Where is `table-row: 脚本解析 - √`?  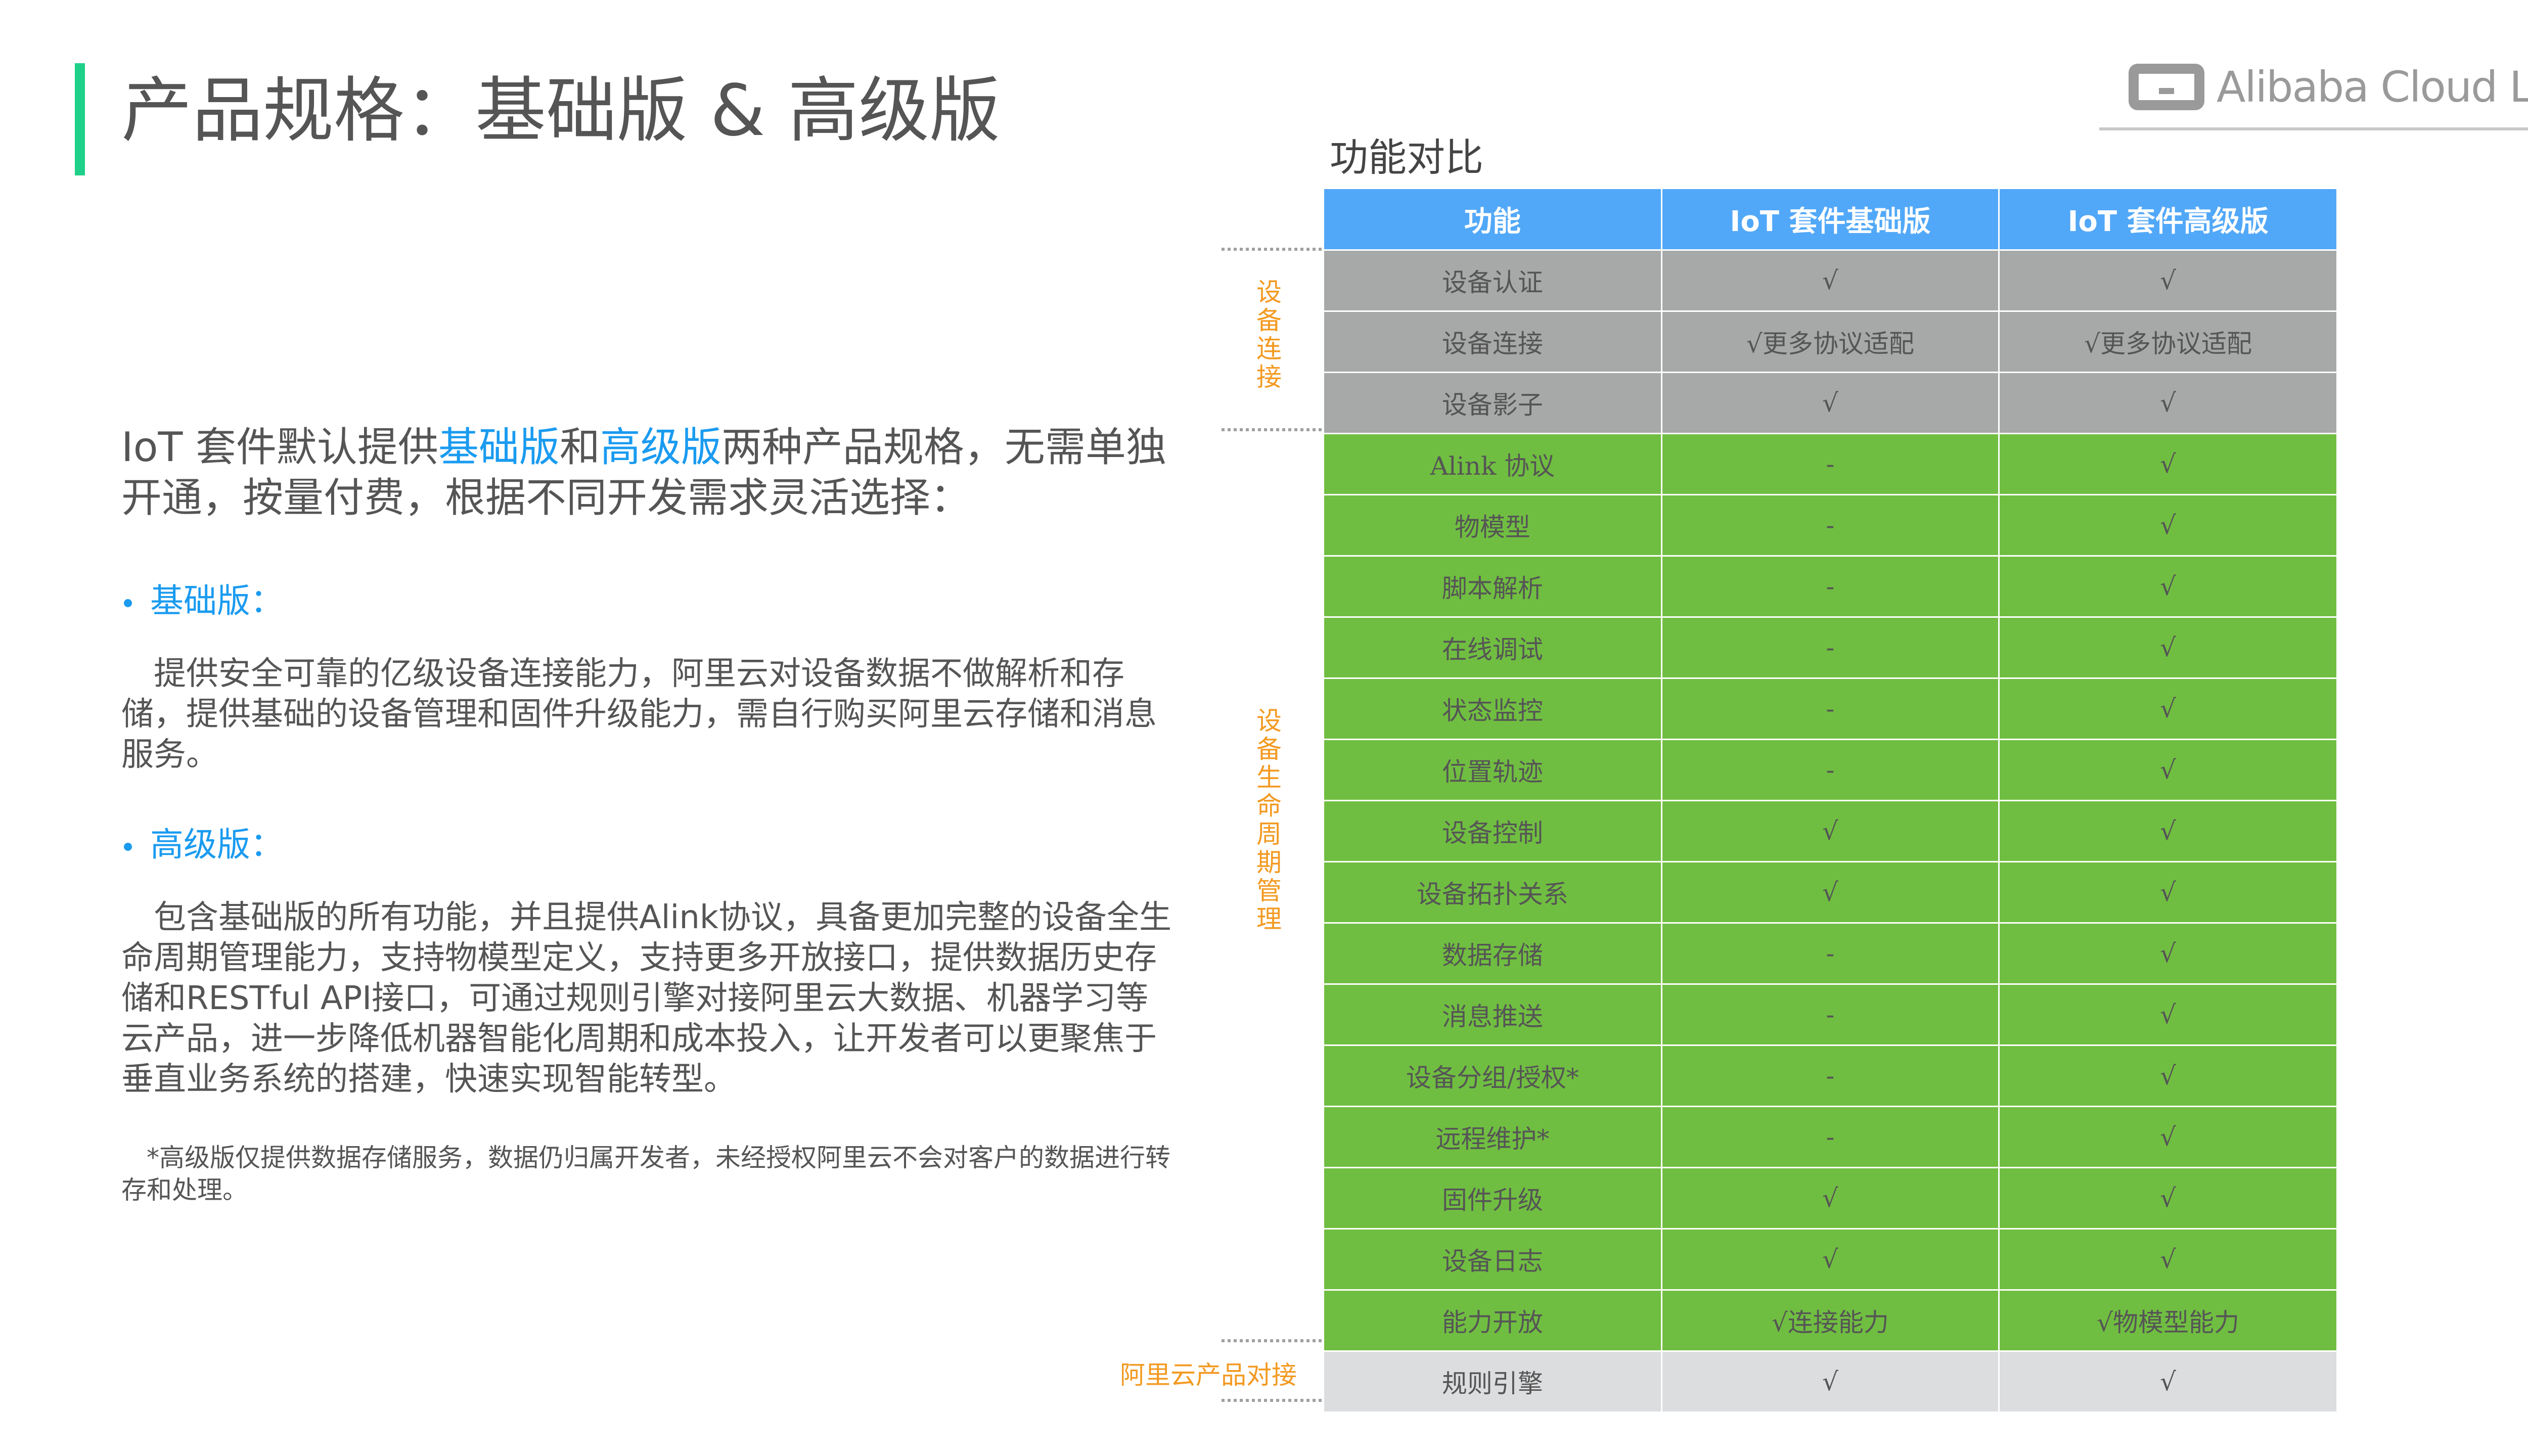
table-row: 脚本解析 - √ is located at coordinates (1830, 586).